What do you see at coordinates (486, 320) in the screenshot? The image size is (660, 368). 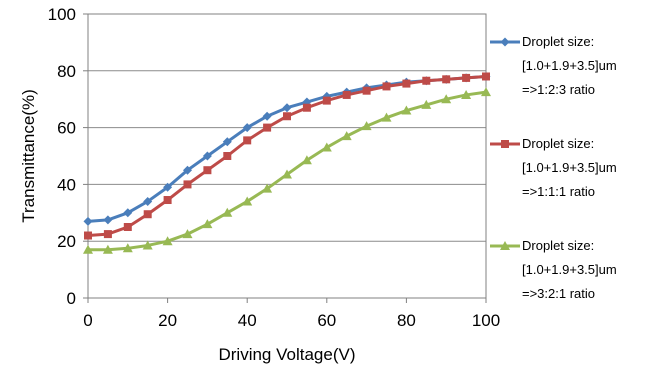 I see `x-tick-label: 100` at bounding box center [486, 320].